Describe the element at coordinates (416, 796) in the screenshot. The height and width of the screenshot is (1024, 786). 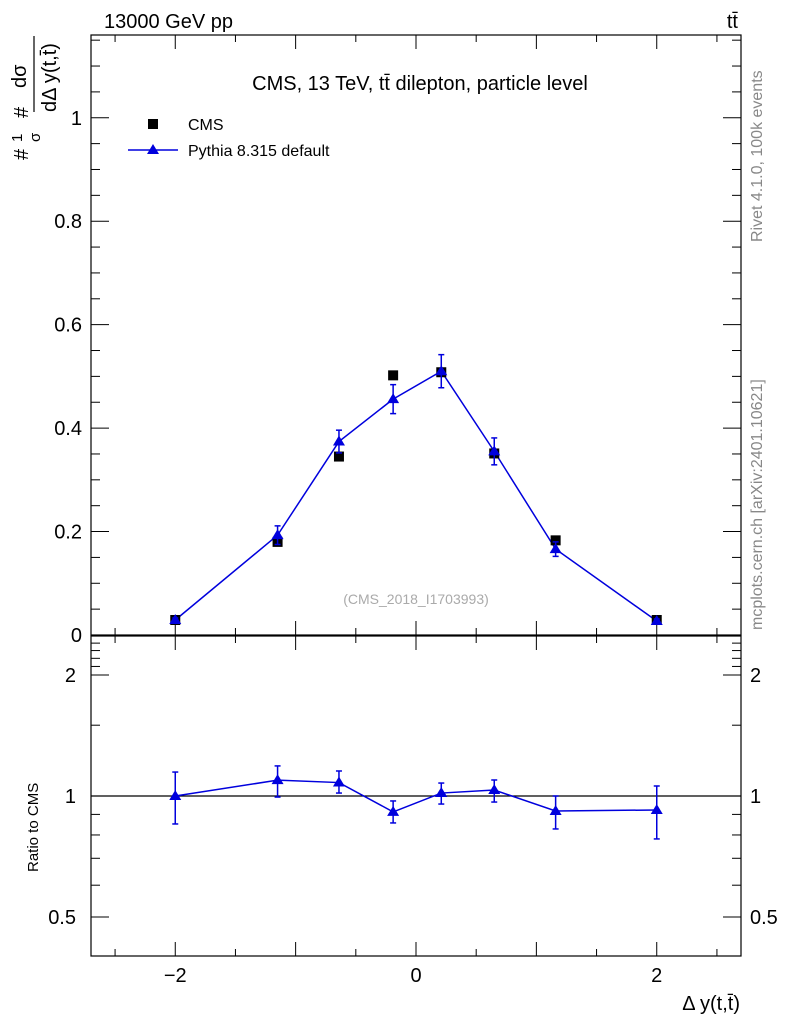
I see `pythia-ratio-line` at that location.